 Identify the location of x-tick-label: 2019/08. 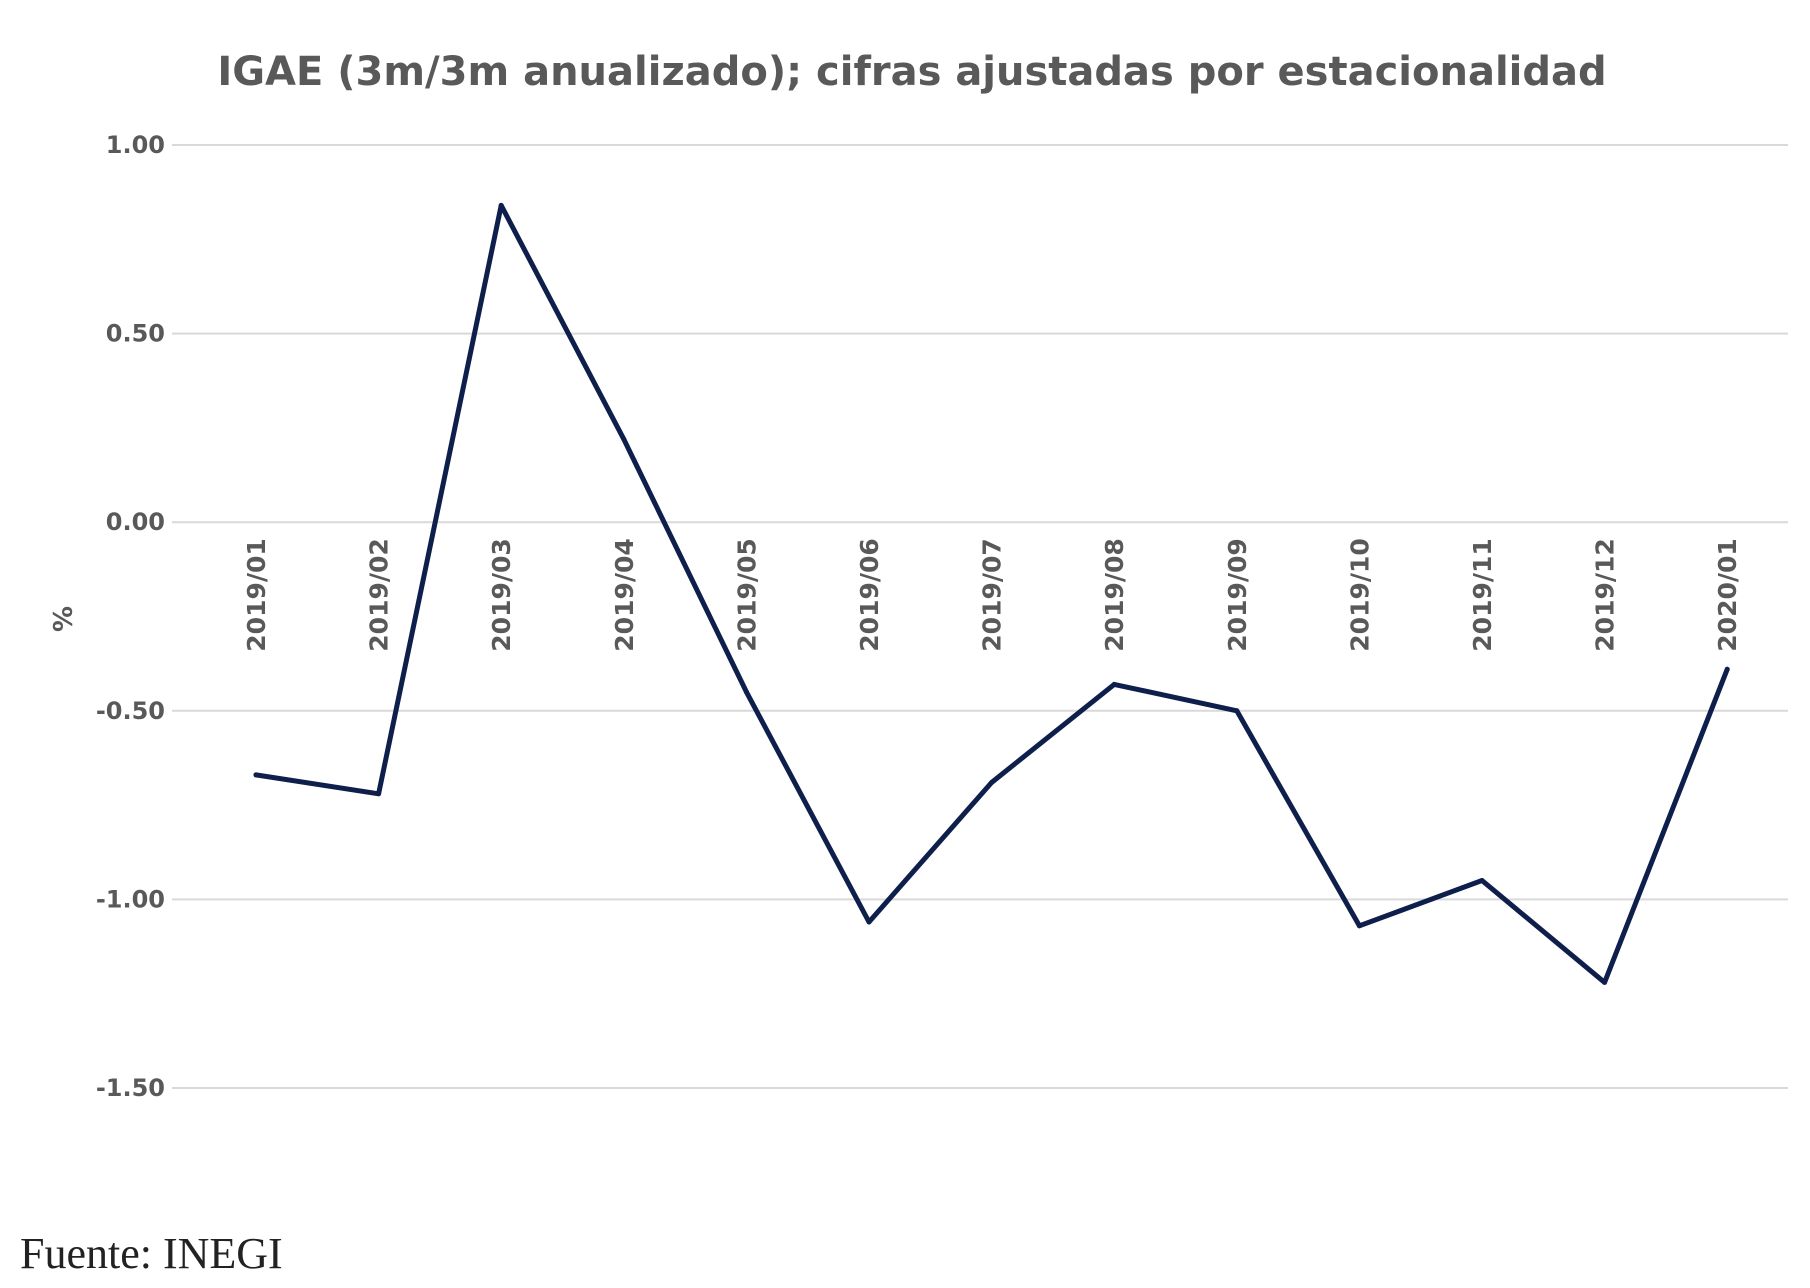
(1114, 595).